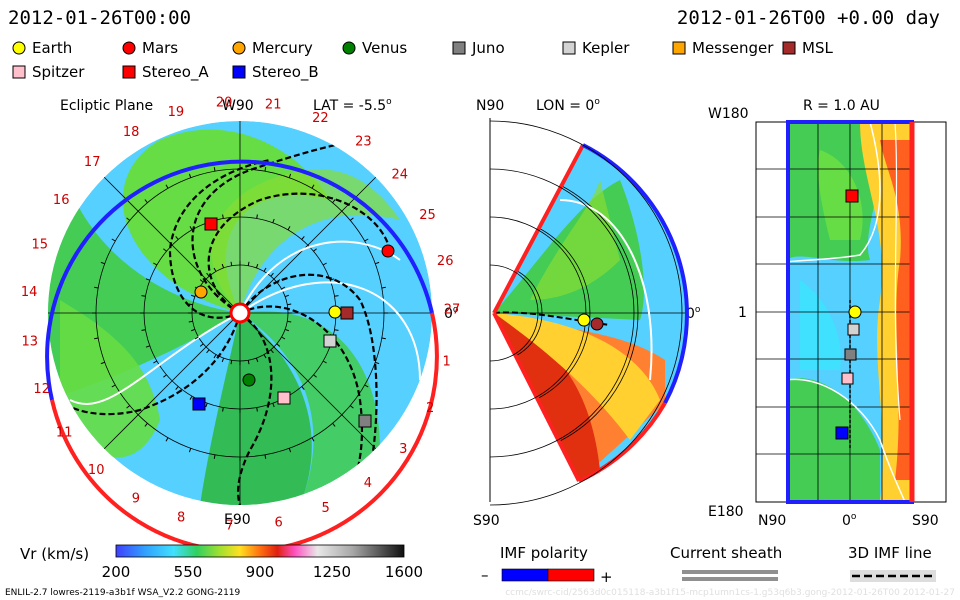 The width and height of the screenshot is (960, 600). Describe the element at coordinates (19, 48) in the screenshot. I see `legend-marker-earth` at that location.